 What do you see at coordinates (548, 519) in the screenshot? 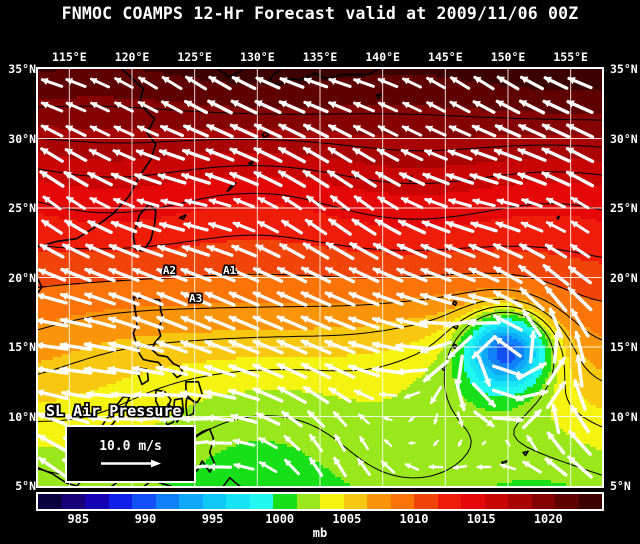
I see `colorbar-tick-label: 1020` at bounding box center [548, 519].